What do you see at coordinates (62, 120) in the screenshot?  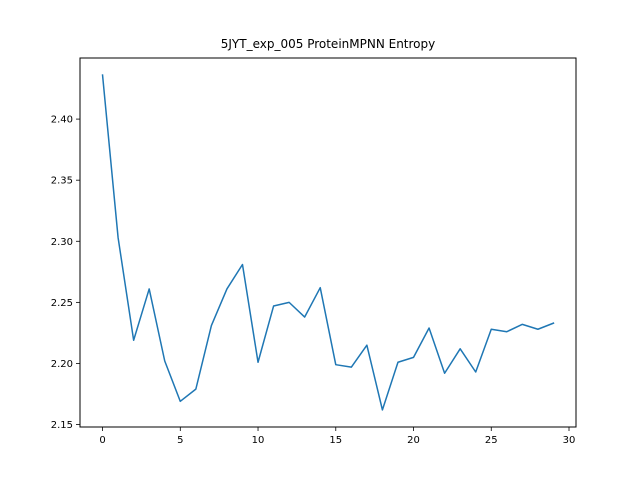 I see `y-tick-label: 2.40` at bounding box center [62, 120].